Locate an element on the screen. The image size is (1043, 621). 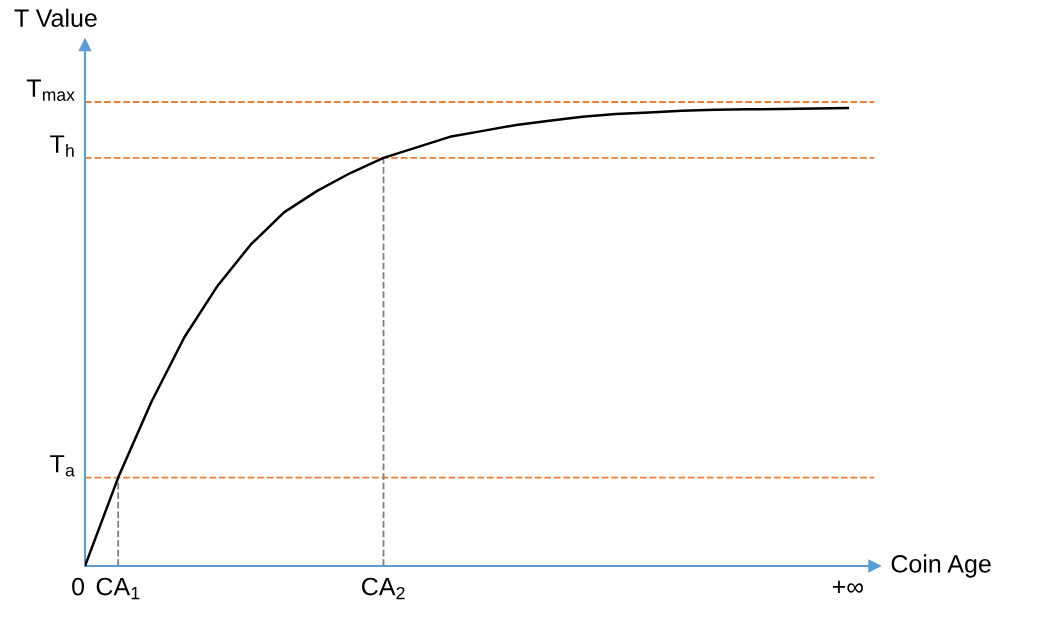
ref-line-label: T$_{max}$ is located at coordinates (50, 90).